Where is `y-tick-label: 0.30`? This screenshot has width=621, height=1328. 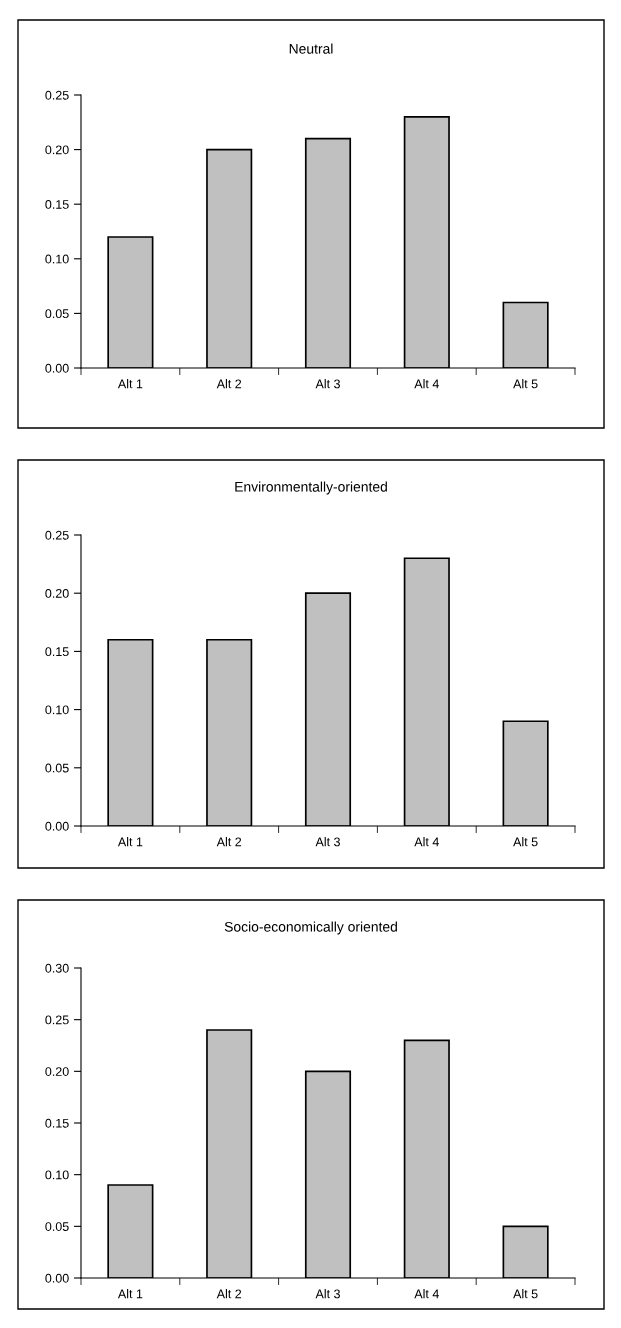 y-tick-label: 0.30 is located at coordinates (57, 968).